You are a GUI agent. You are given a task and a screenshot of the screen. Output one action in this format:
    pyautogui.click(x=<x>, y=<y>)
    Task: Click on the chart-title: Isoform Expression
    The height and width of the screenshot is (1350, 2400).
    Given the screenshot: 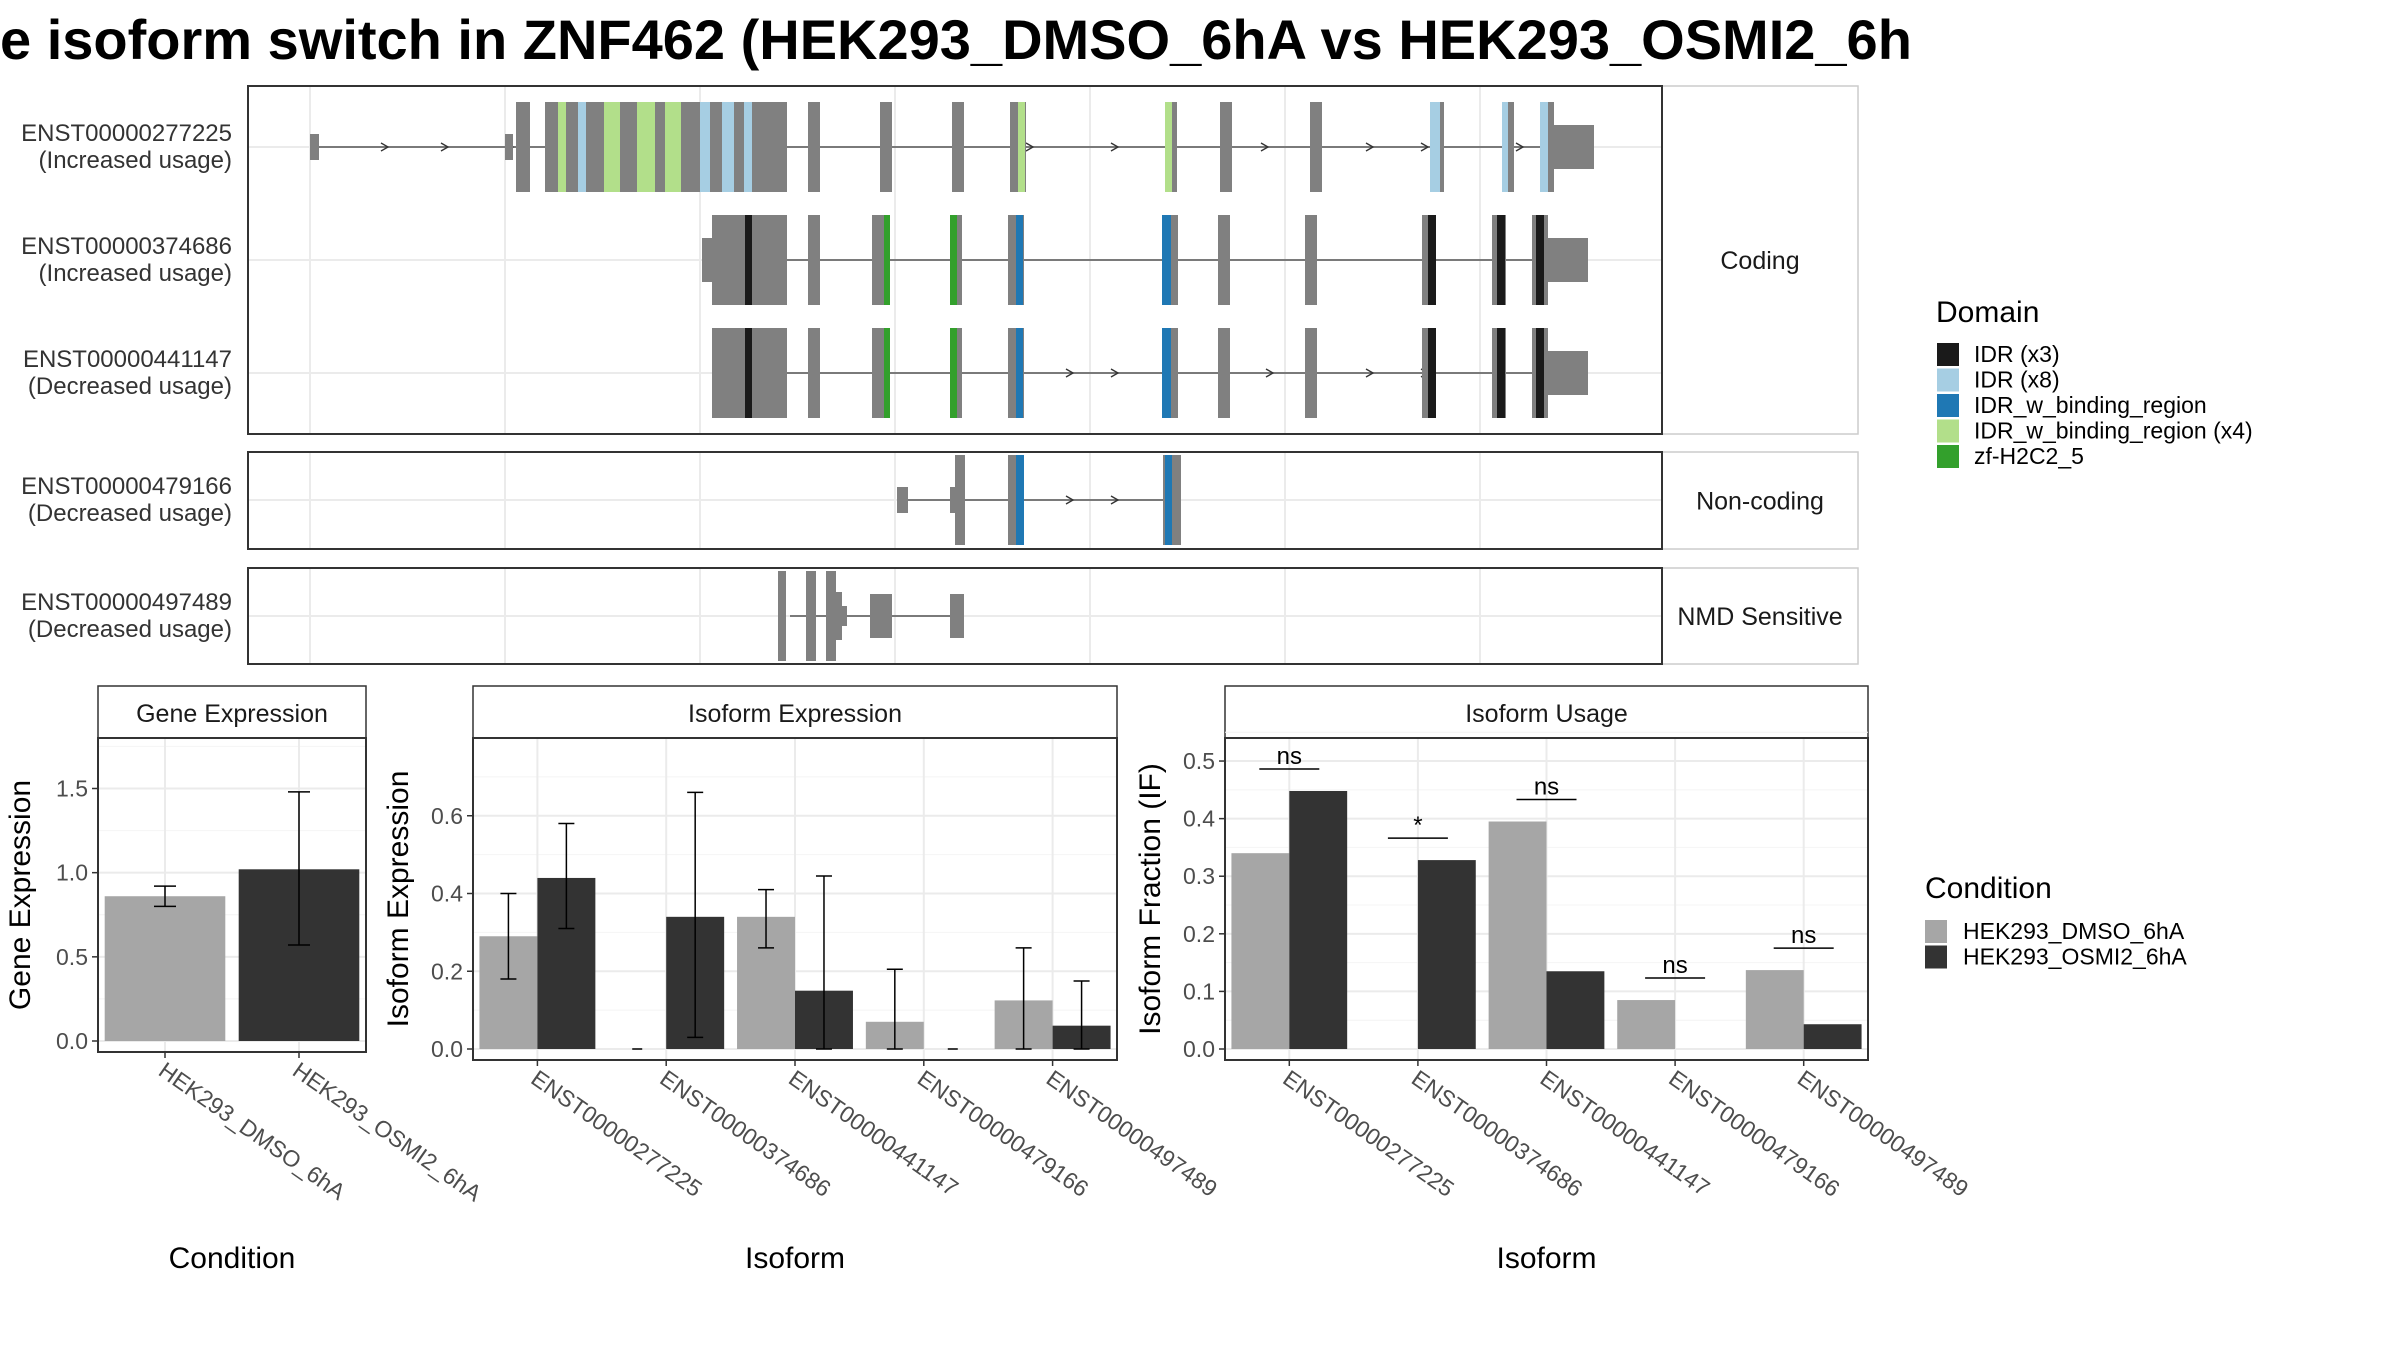 What is the action you would take?
    pyautogui.click(x=795, y=714)
    